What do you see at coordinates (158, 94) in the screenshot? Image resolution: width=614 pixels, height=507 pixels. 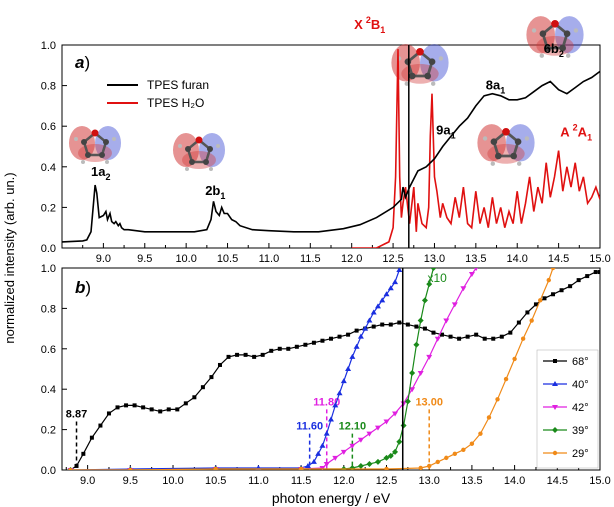 I see `legend-panel-a: TPES furan TPES H₂O` at bounding box center [158, 94].